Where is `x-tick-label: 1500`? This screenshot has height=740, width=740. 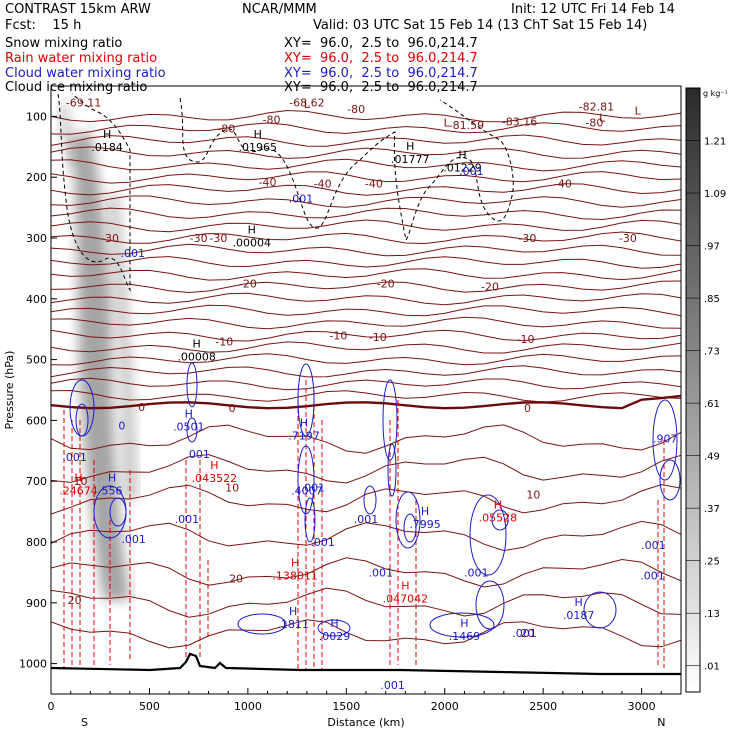
x-tick-label: 1500 is located at coordinates (346, 706).